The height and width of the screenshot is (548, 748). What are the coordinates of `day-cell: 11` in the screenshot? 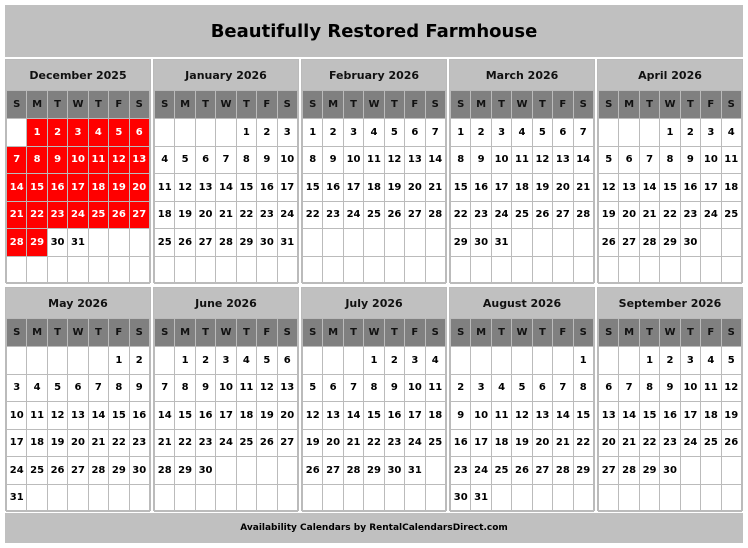 It's located at (522, 159).